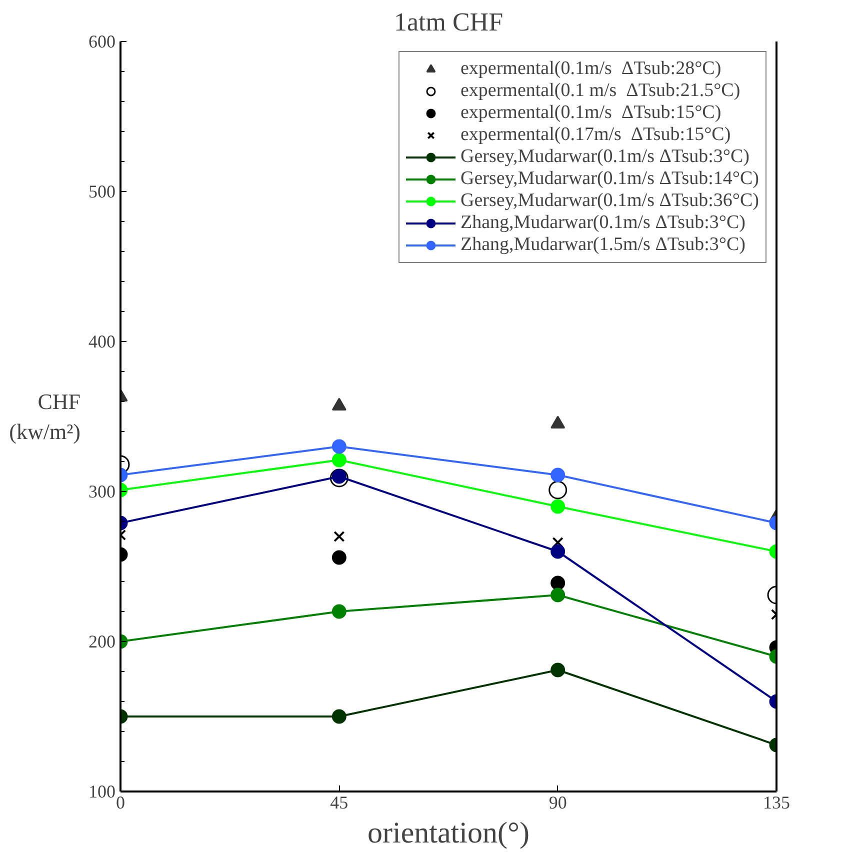 This screenshot has height=852, width=846. Describe the element at coordinates (339, 802) in the screenshot. I see `x-tick-label: 45` at that location.